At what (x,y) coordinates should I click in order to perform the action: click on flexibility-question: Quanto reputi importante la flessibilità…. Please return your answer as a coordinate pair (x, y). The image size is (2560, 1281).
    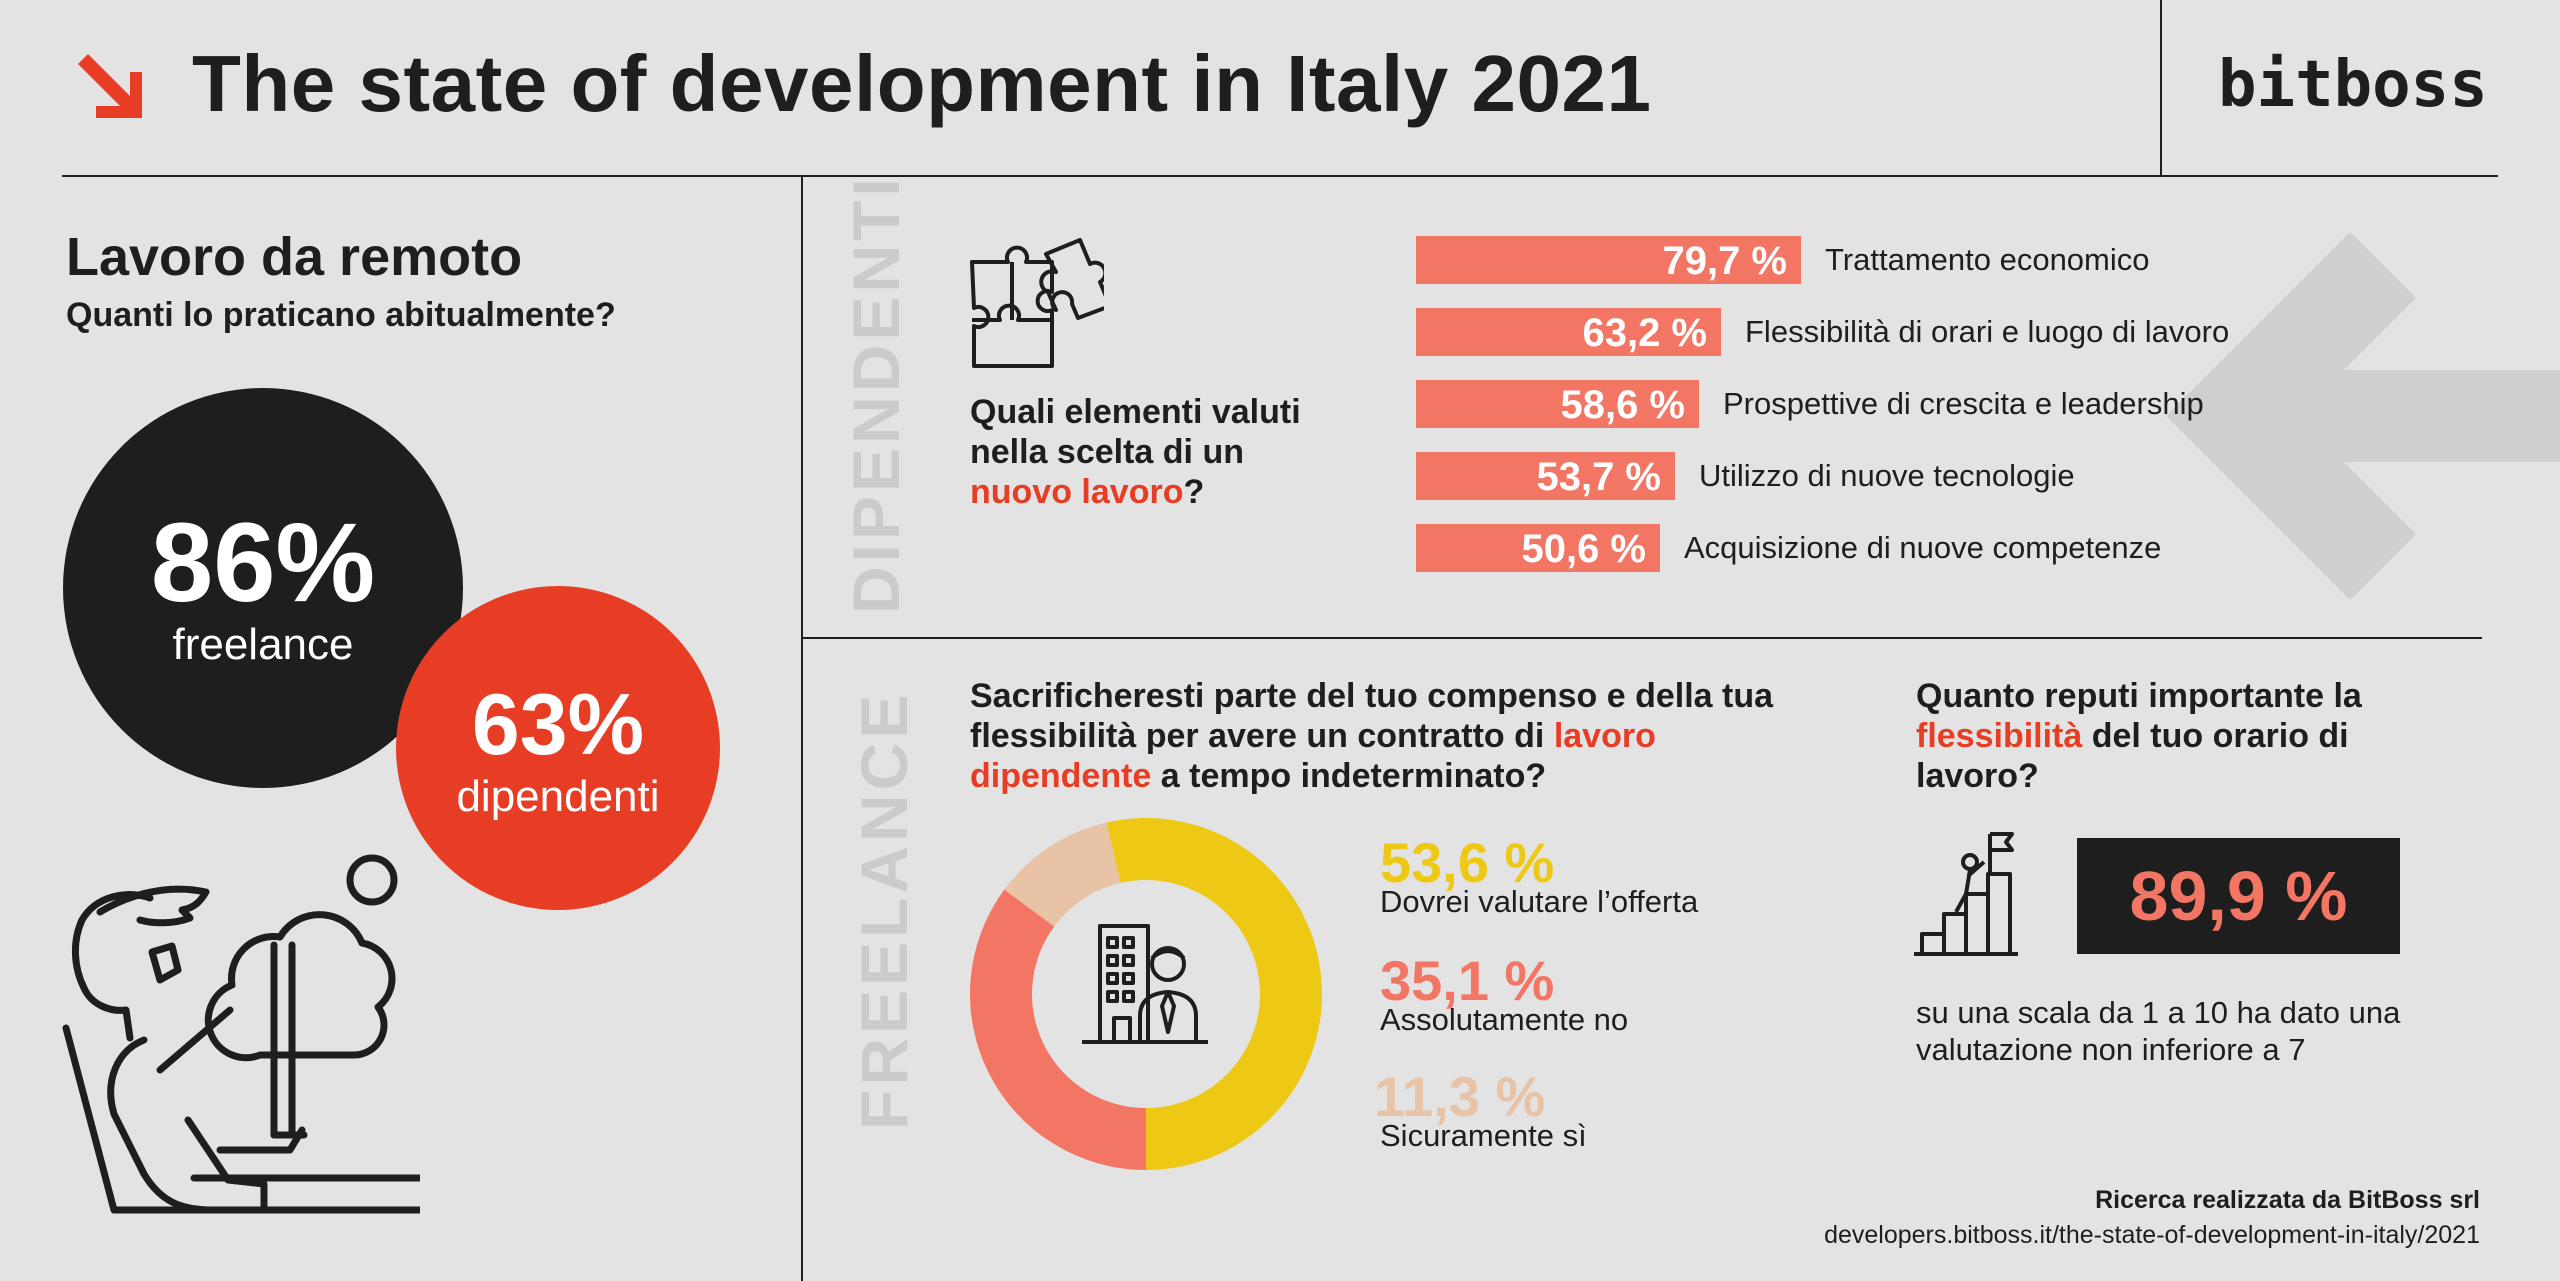
    Looking at the image, I should click on (2139, 736).